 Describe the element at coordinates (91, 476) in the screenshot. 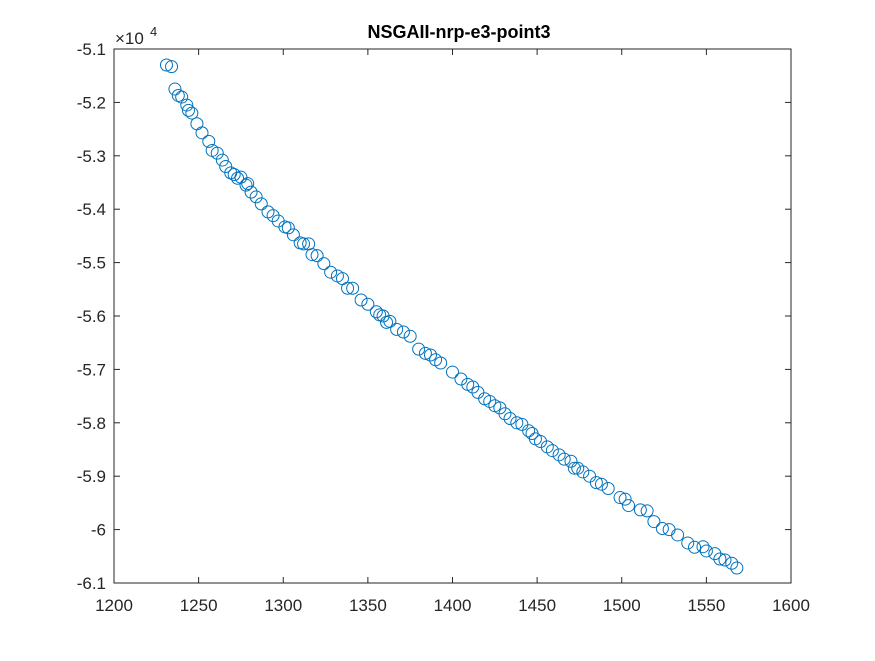

I see `y-tick-label: -5.9` at that location.